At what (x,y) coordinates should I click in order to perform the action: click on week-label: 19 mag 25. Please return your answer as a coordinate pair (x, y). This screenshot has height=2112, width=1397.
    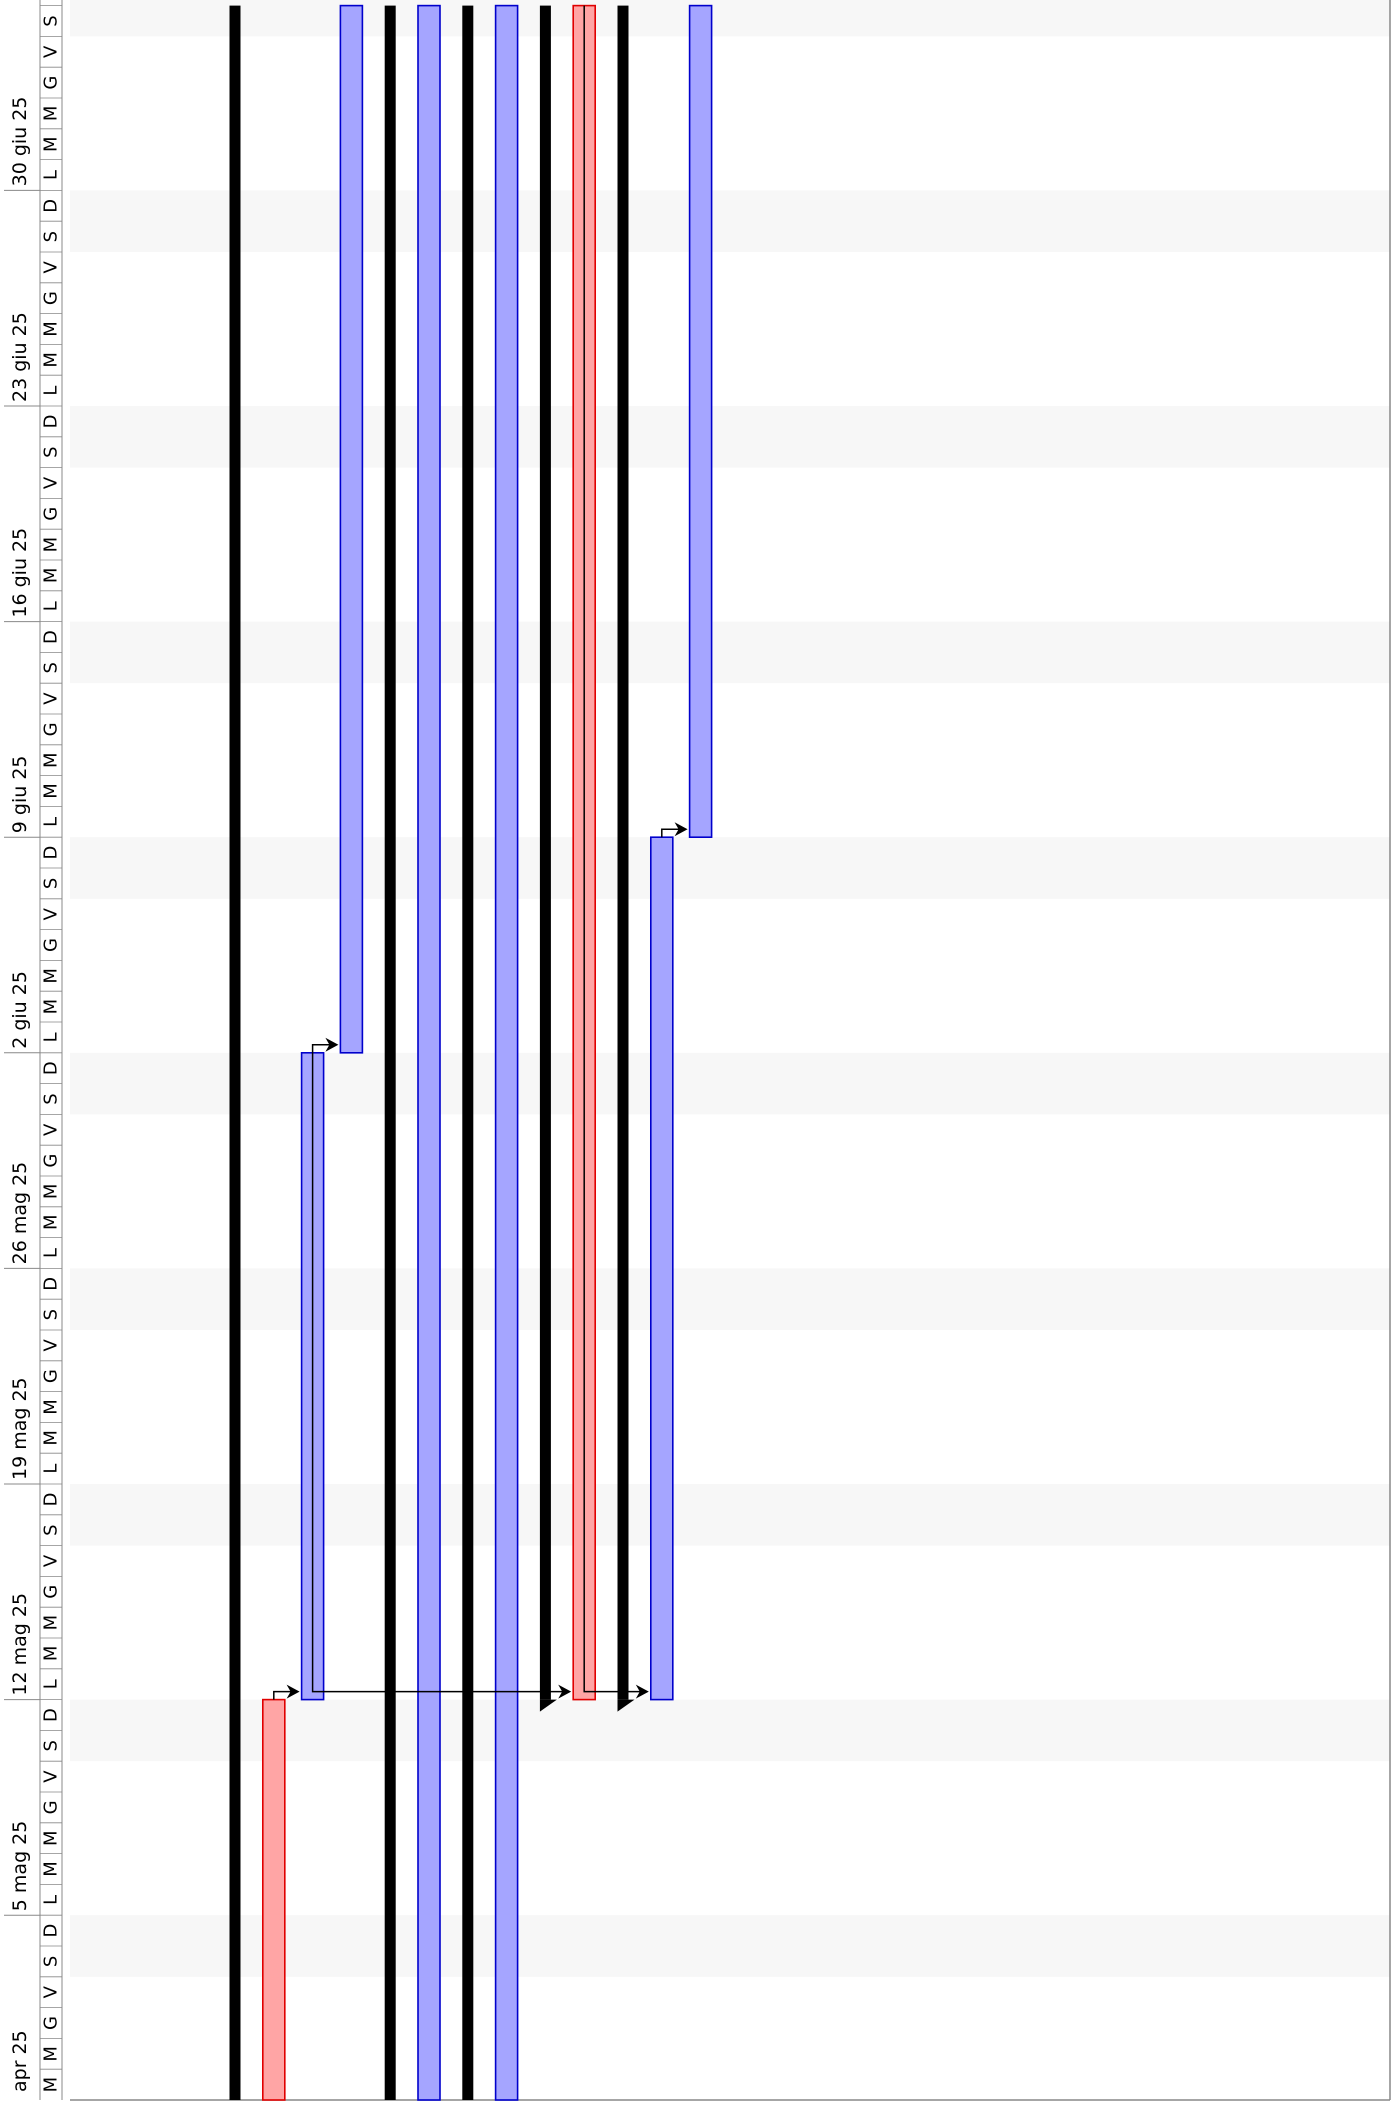
    Looking at the image, I should click on (20, 1428).